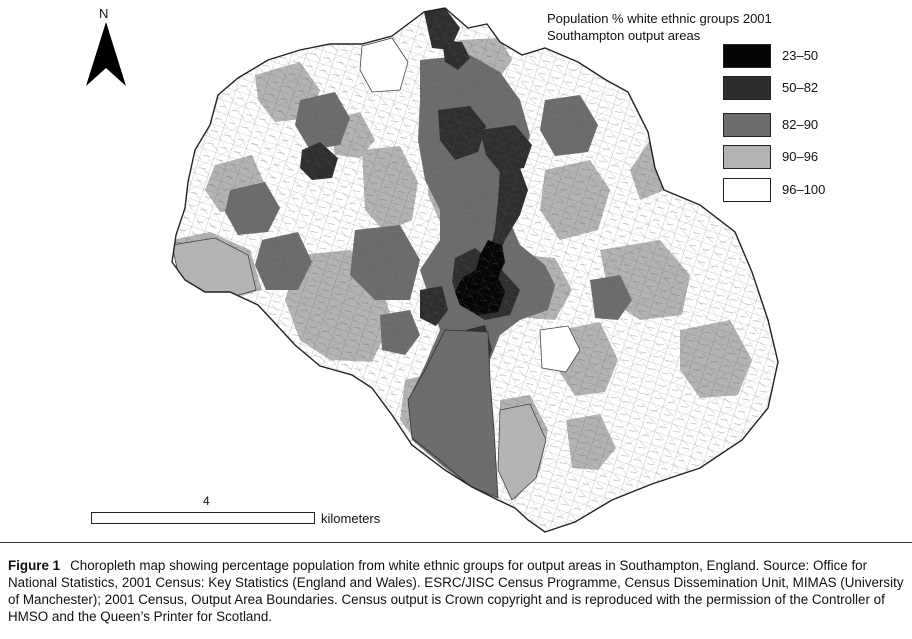 The image size is (912, 639). I want to click on legend-item-82-90: 82–90, so click(813, 126).